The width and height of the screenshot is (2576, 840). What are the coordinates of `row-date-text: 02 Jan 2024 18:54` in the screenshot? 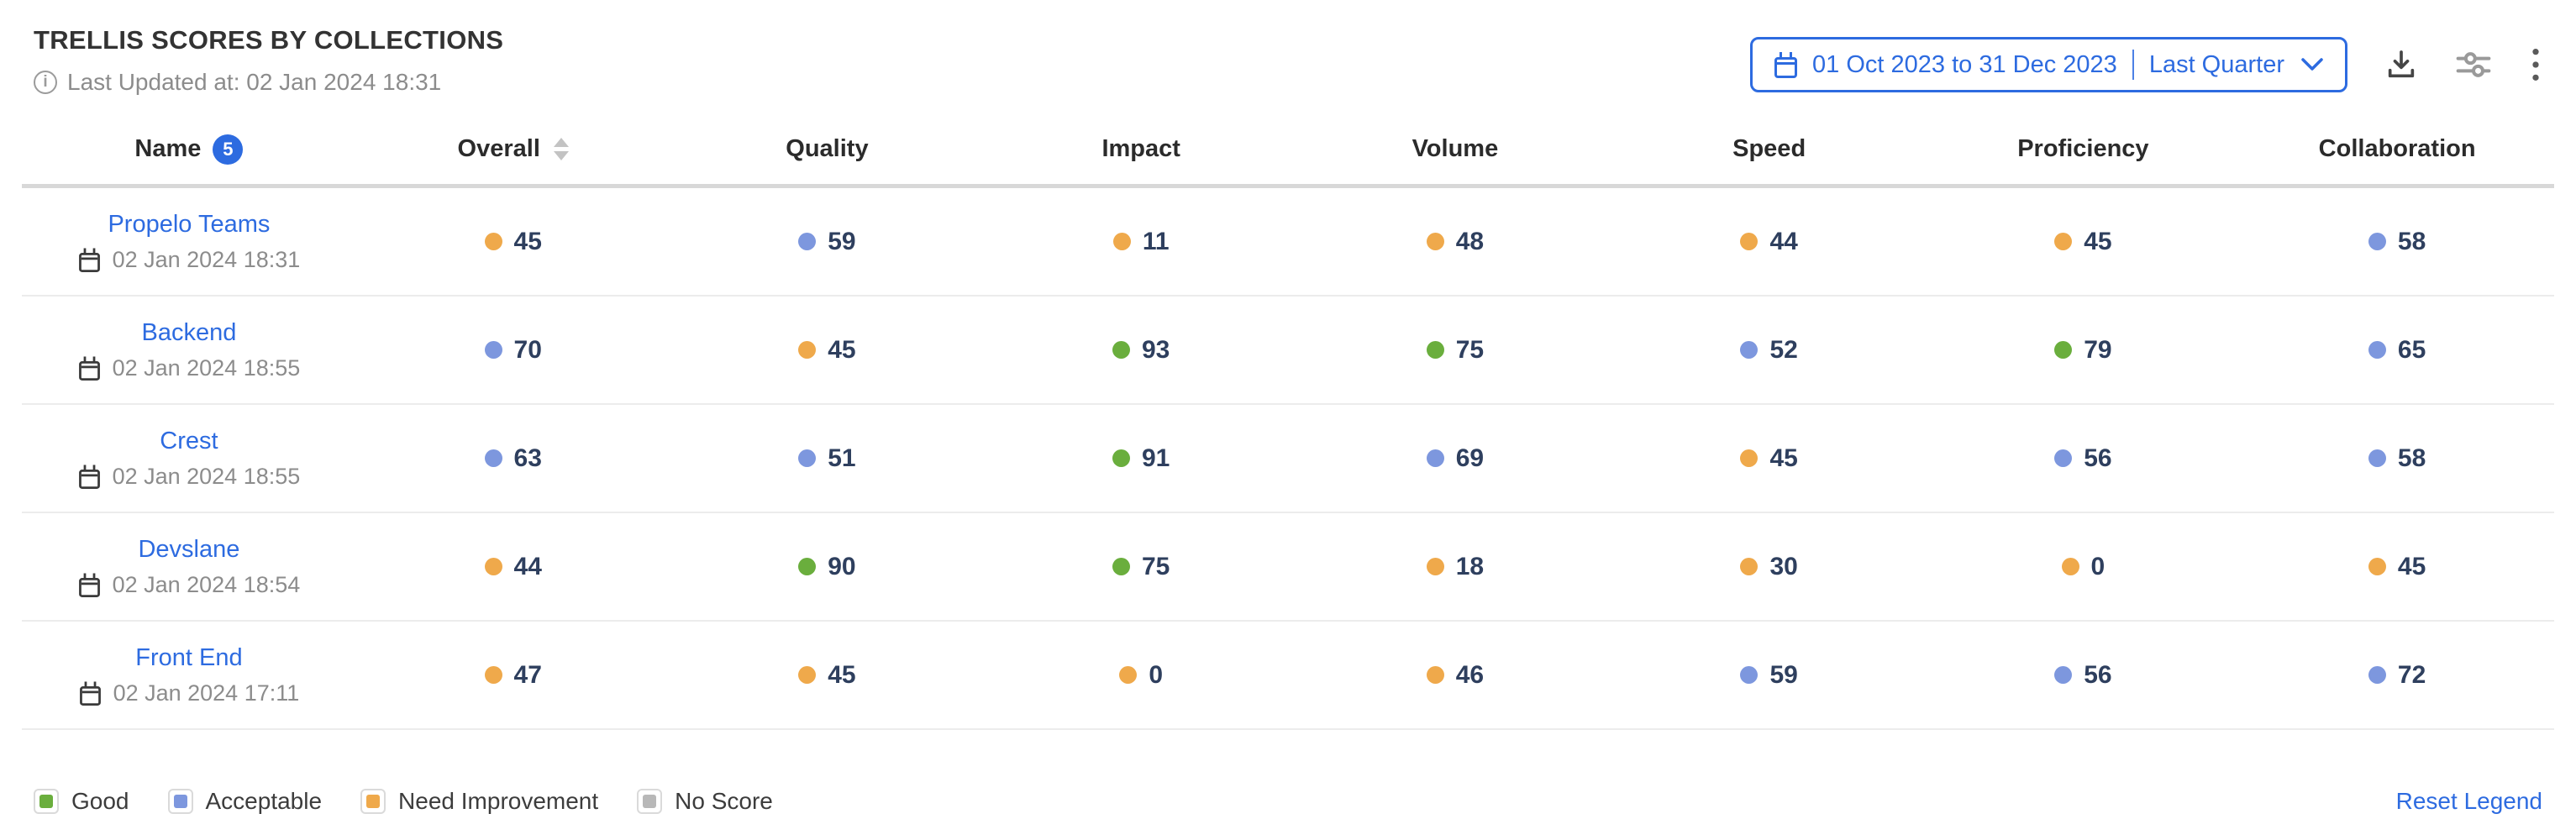 It's located at (206, 584).